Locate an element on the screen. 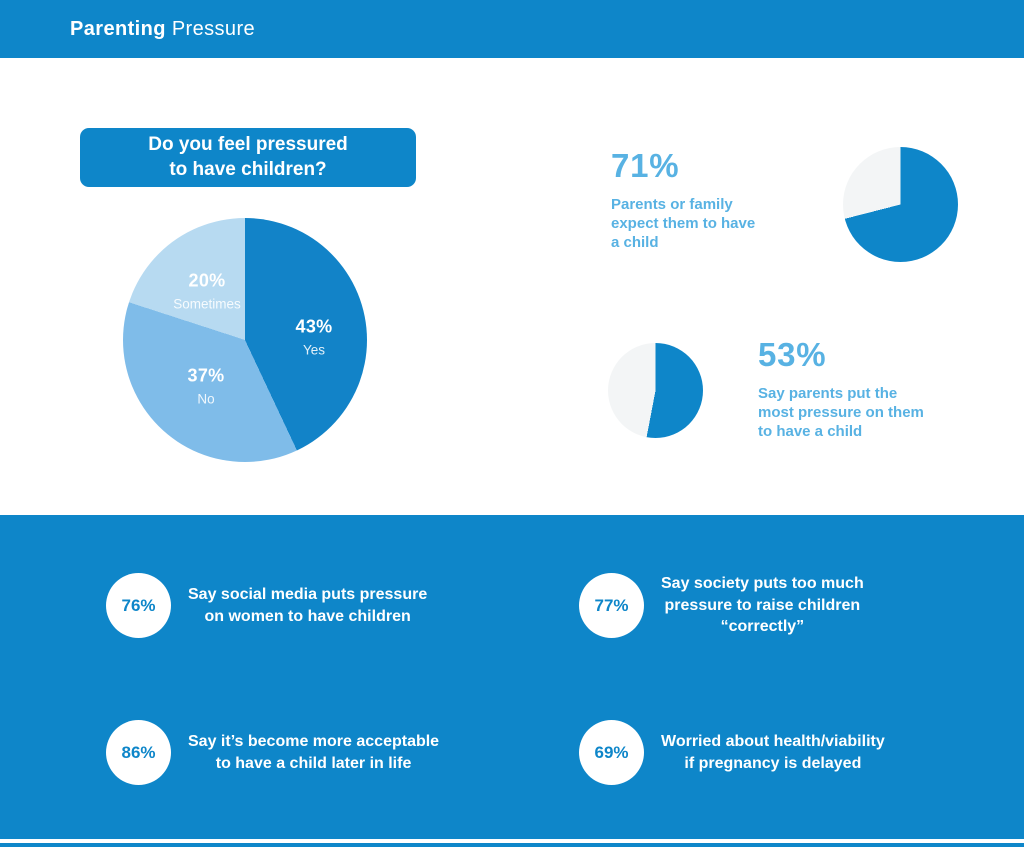  stat-health-viability-value: 69% is located at coordinates (611, 752).